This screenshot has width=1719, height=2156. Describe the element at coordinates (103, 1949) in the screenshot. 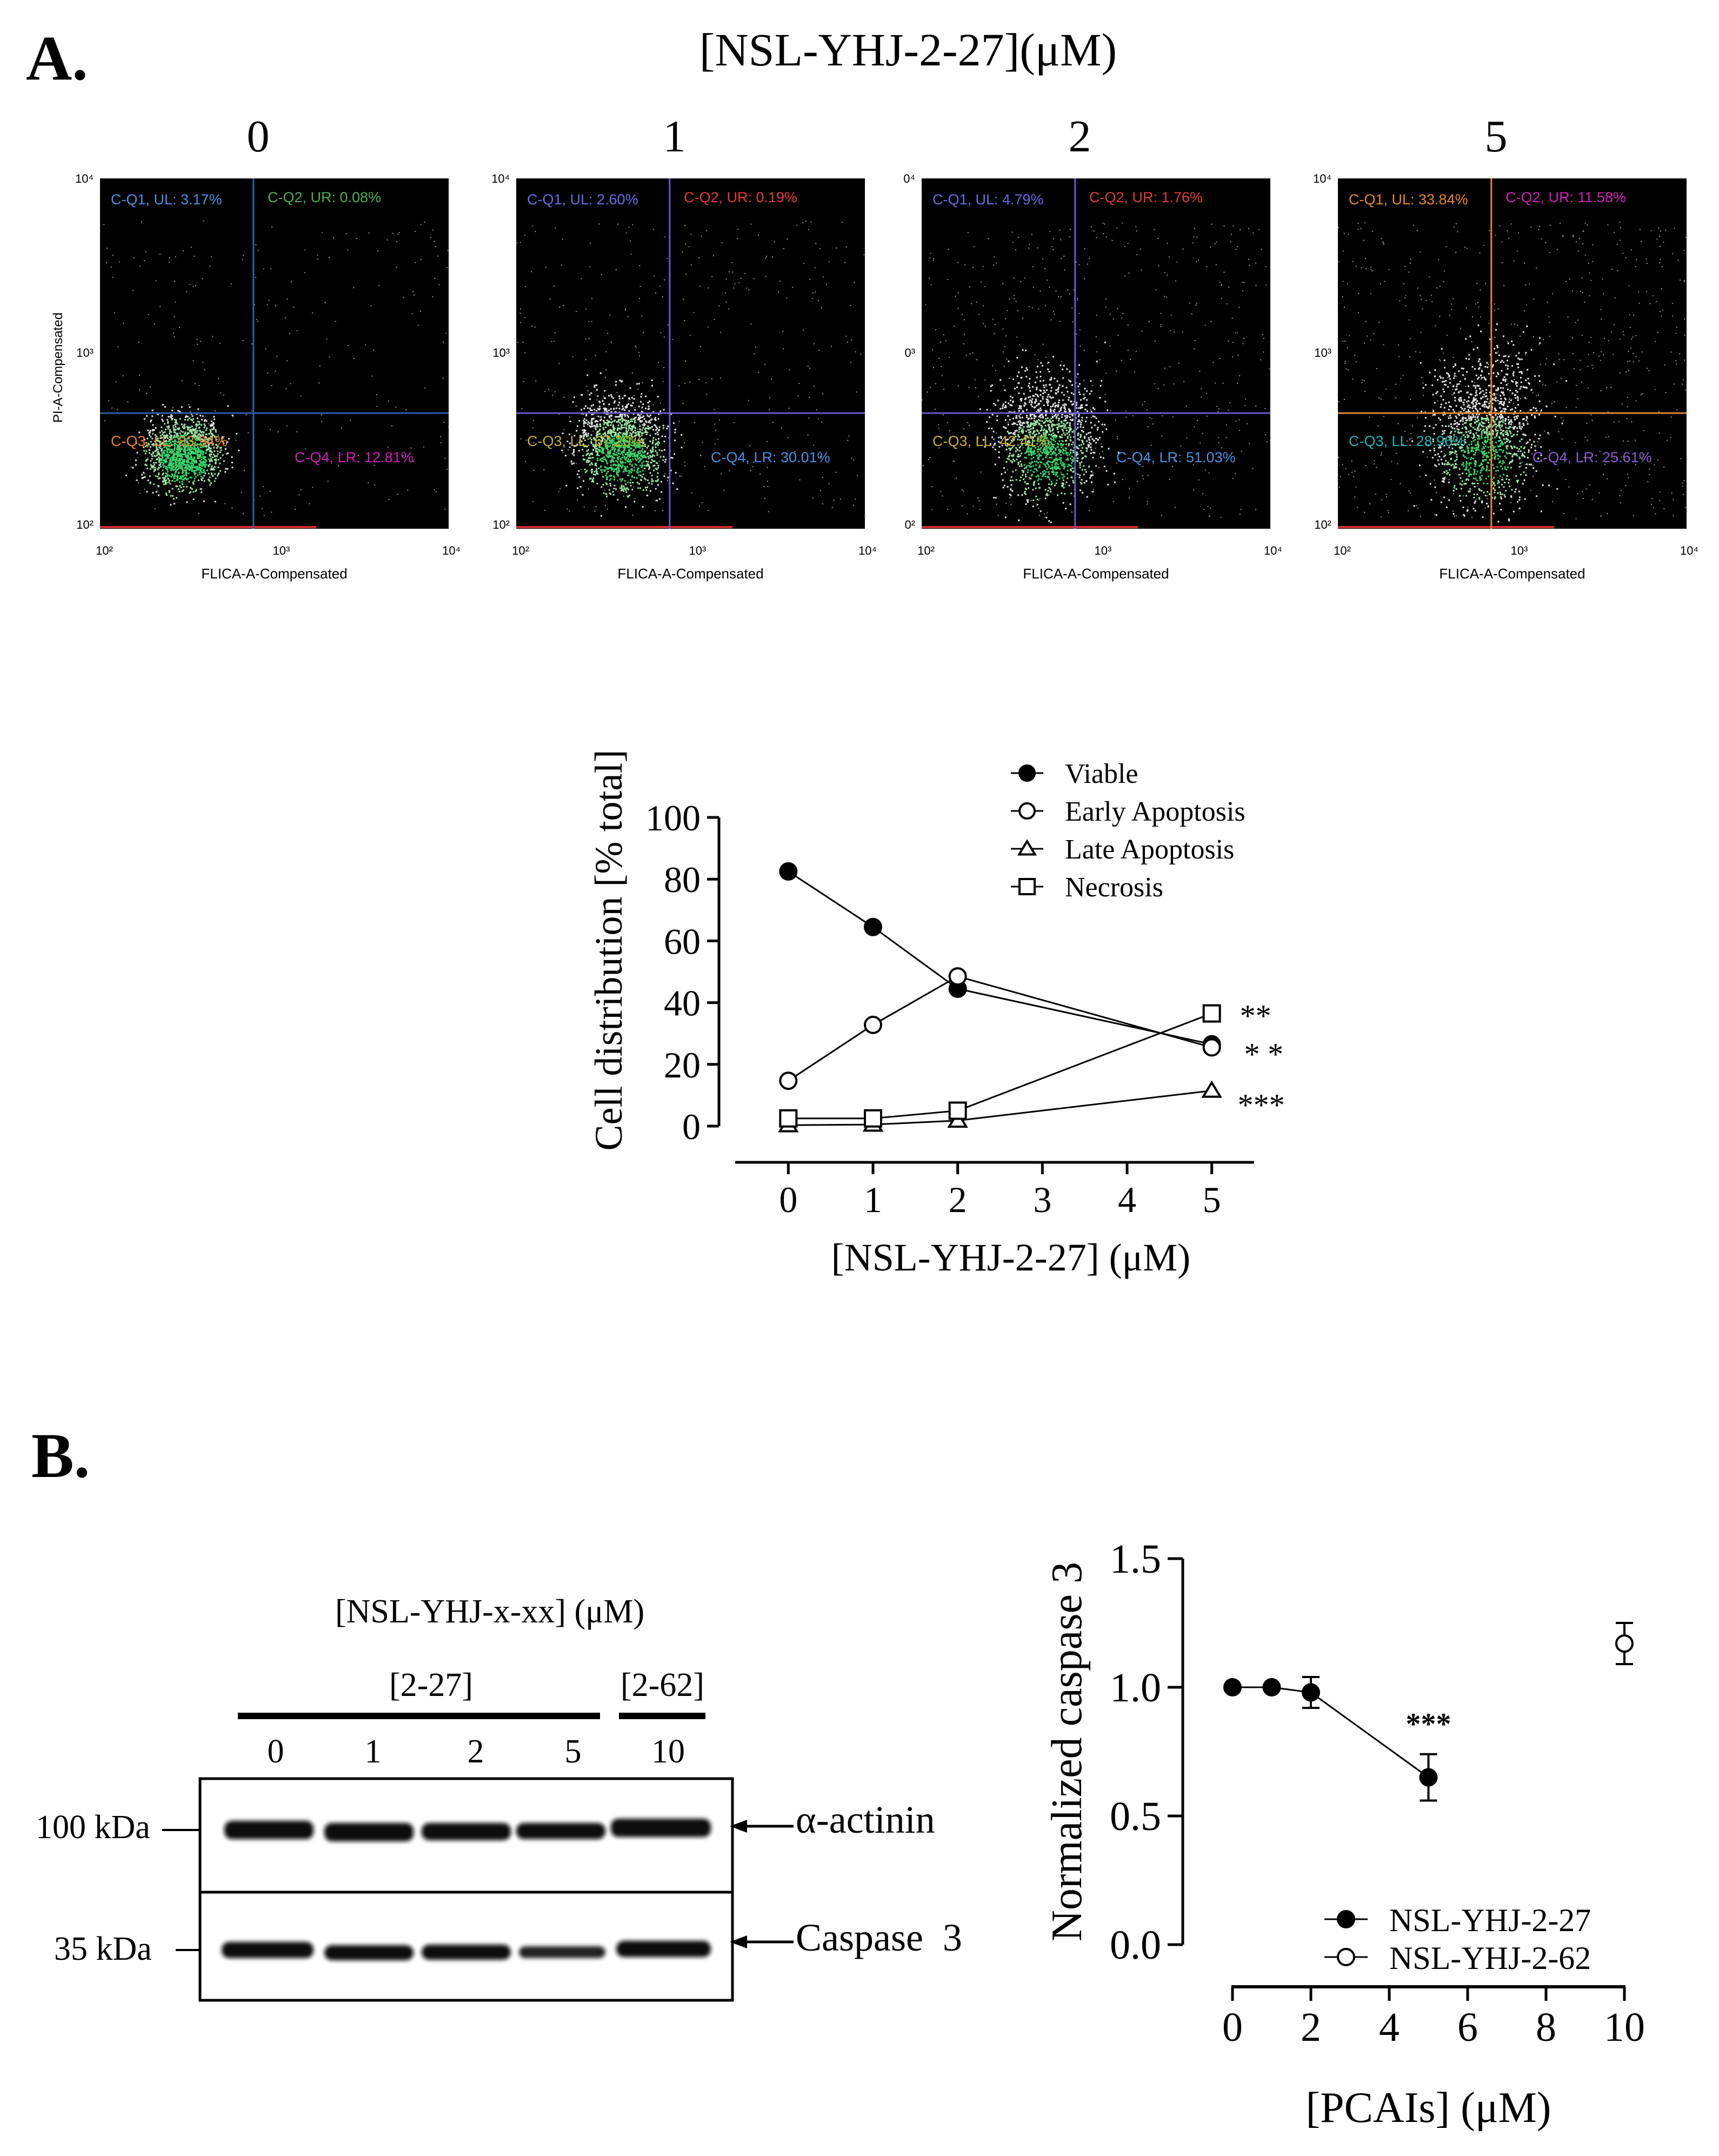

I see `mw-35kda-label: 35 kDa` at that location.